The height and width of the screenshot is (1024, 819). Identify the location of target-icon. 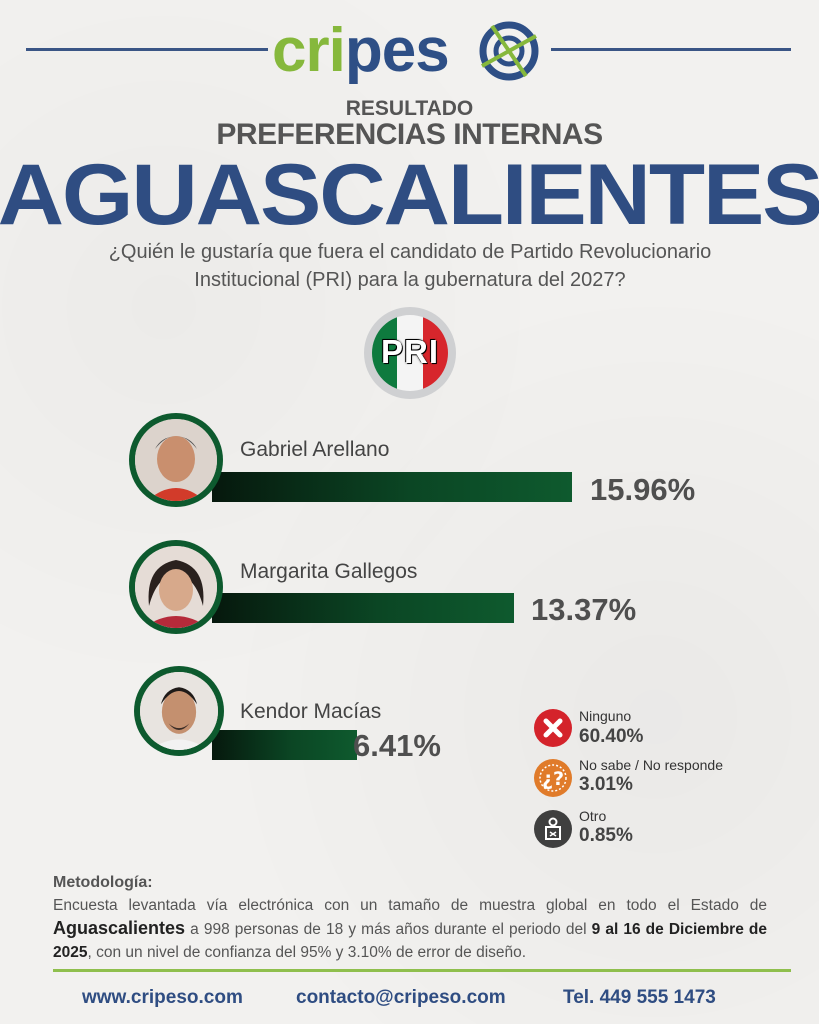
(509, 51).